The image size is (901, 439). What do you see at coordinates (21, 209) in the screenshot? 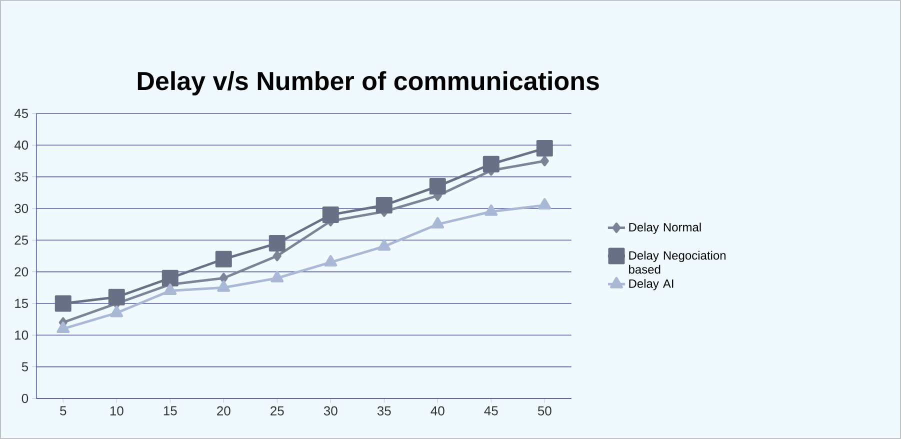
I see `y-tick-label: 30` at bounding box center [21, 209].